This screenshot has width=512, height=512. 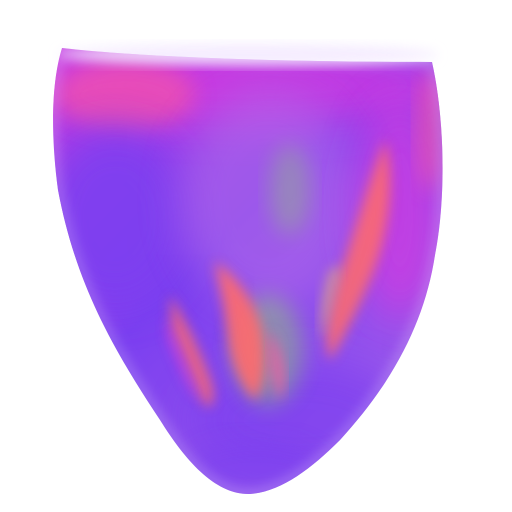 I want to click on right-coral-streak, so click(x=358, y=250).